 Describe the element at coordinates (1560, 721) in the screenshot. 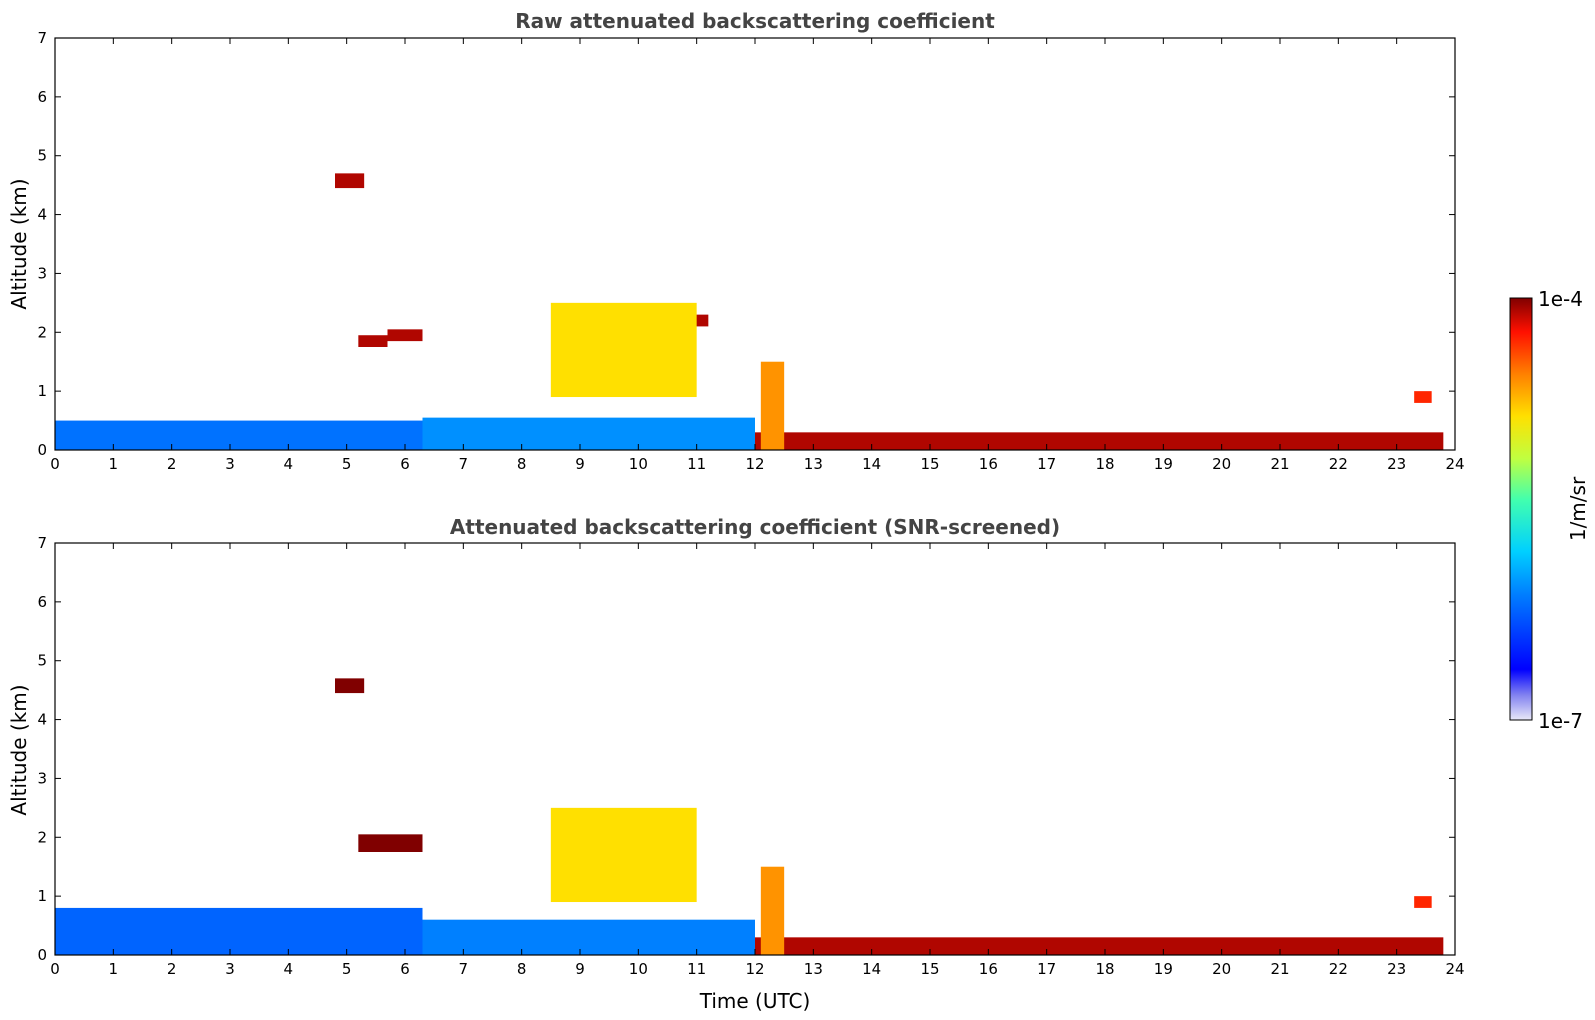

I see `colorbar-min-label: 1e-7` at that location.